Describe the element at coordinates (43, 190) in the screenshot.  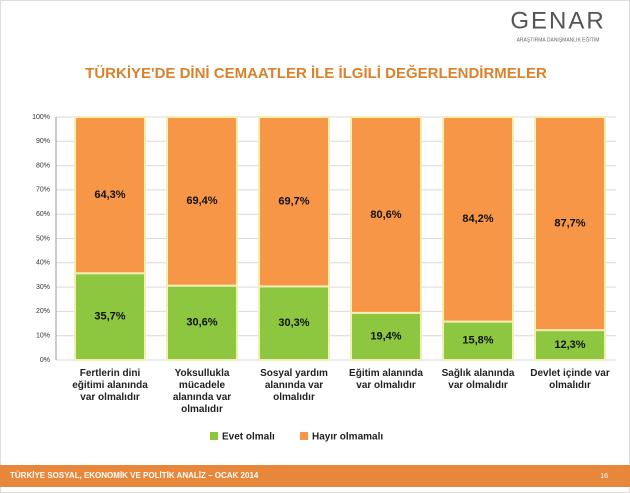
I see `y-tick-label: 70%` at that location.